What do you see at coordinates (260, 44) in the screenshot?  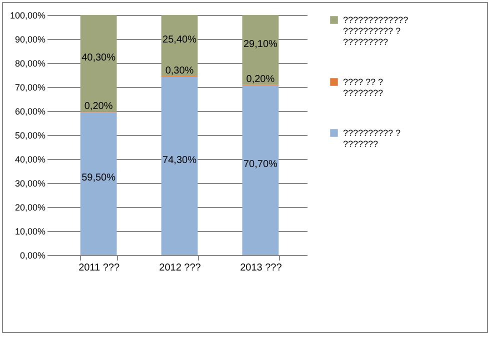 I see `data-label: 29,10%` at bounding box center [260, 44].